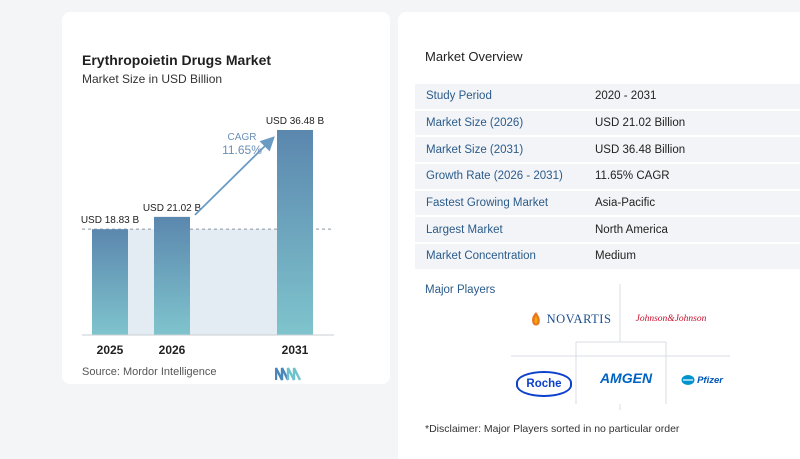 This screenshot has height=459, width=800. I want to click on cagr-arrow, so click(234, 176).